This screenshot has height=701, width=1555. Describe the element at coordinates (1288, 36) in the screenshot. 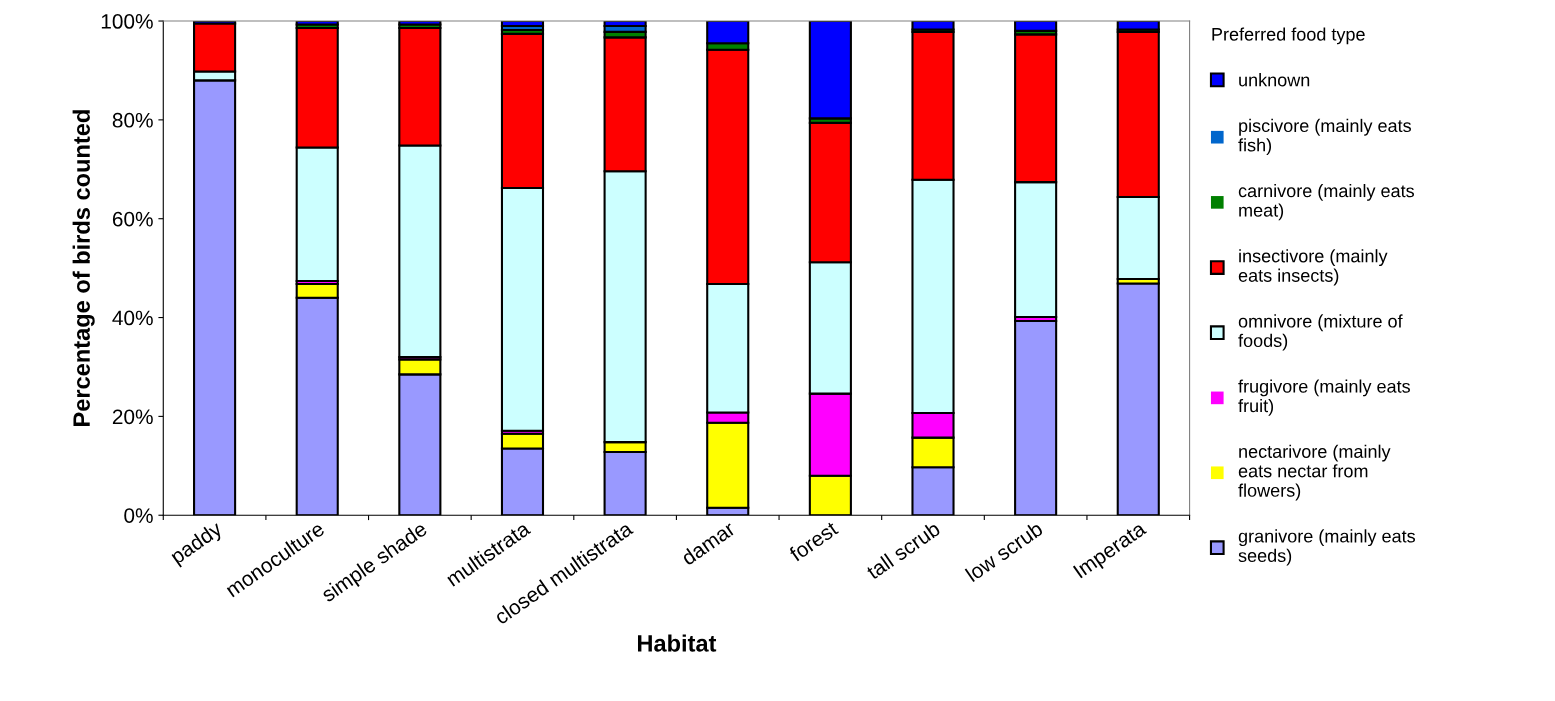

I see `legend-title: Preferred food type` at that location.